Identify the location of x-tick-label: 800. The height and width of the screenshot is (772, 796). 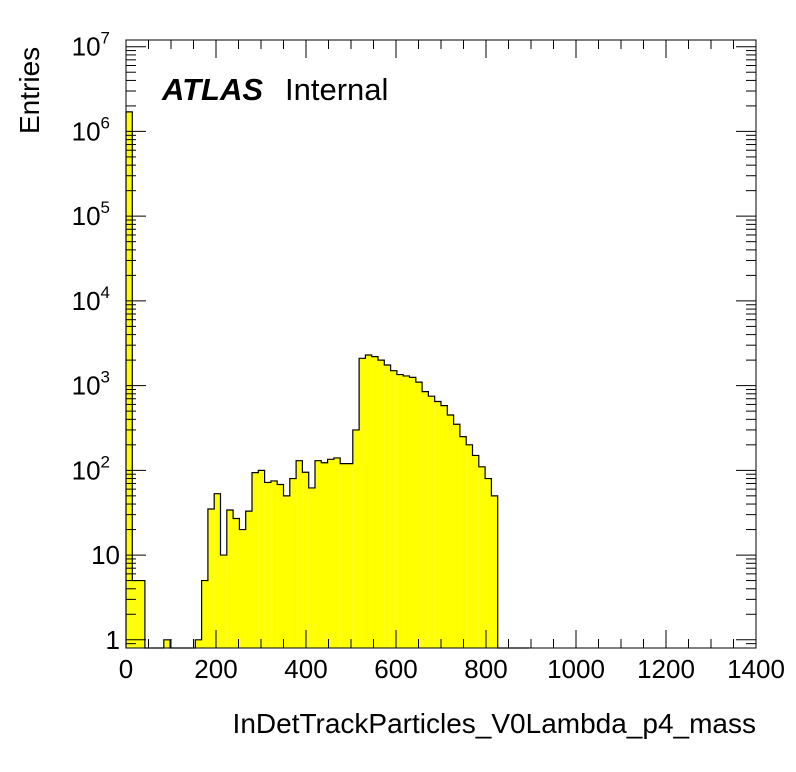
(485, 669).